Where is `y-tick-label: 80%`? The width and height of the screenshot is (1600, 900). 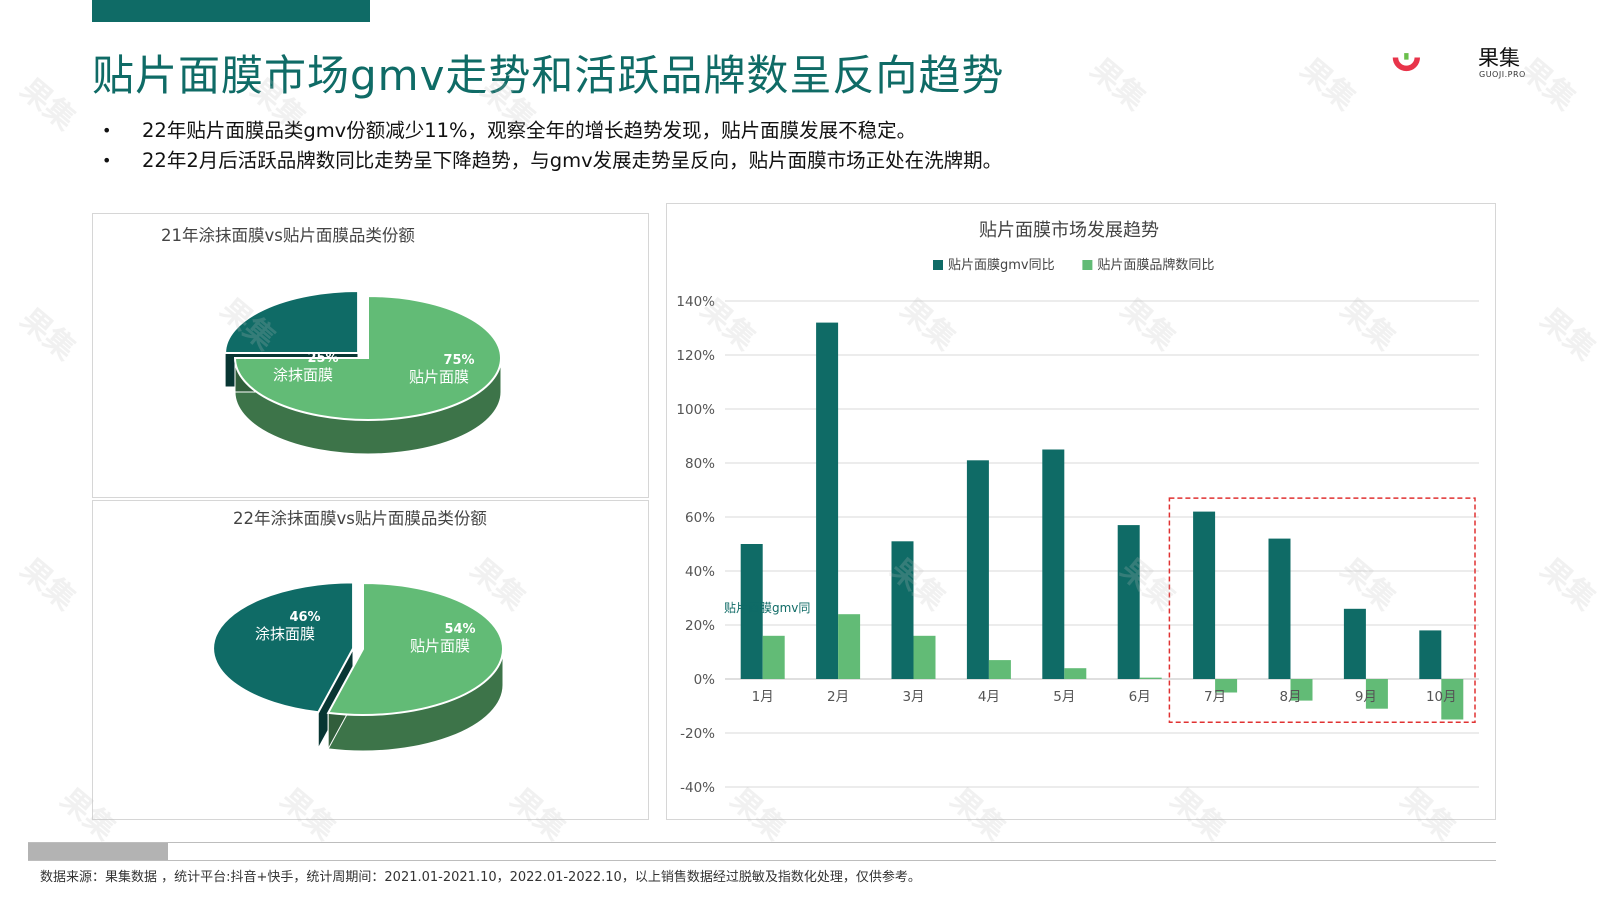
y-tick-label: 80% is located at coordinates (700, 464).